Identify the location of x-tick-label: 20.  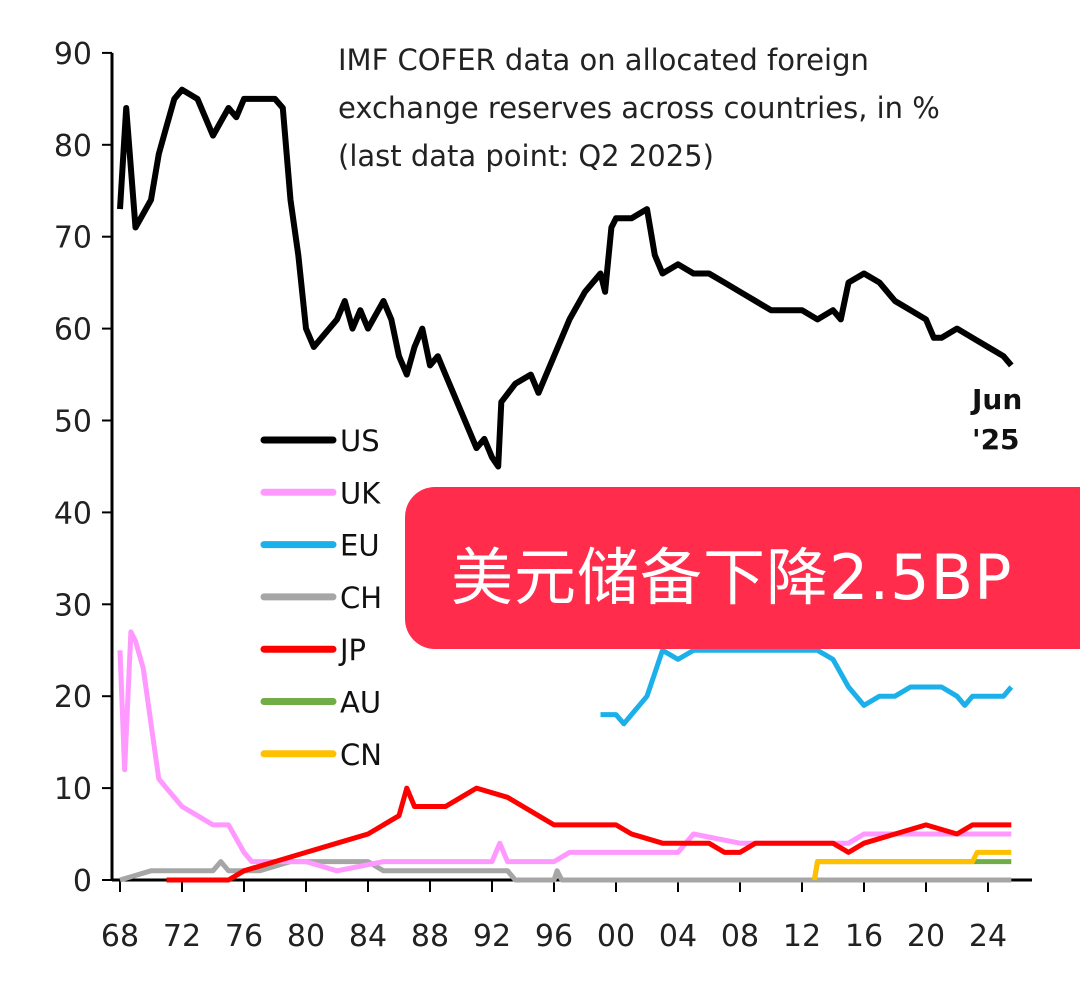
(926, 936).